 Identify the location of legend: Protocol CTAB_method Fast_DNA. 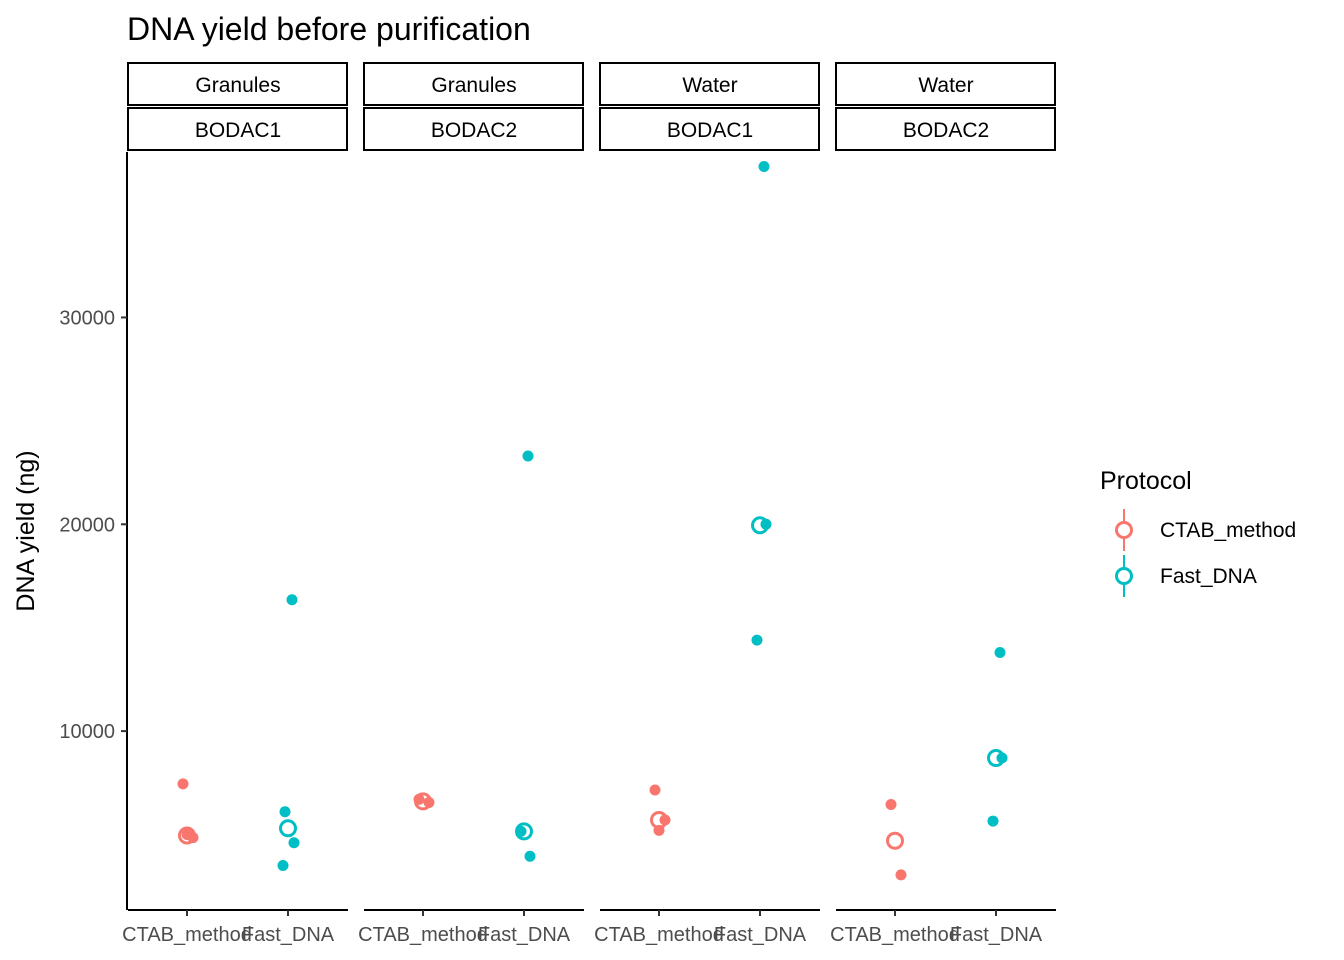
(1198, 532).